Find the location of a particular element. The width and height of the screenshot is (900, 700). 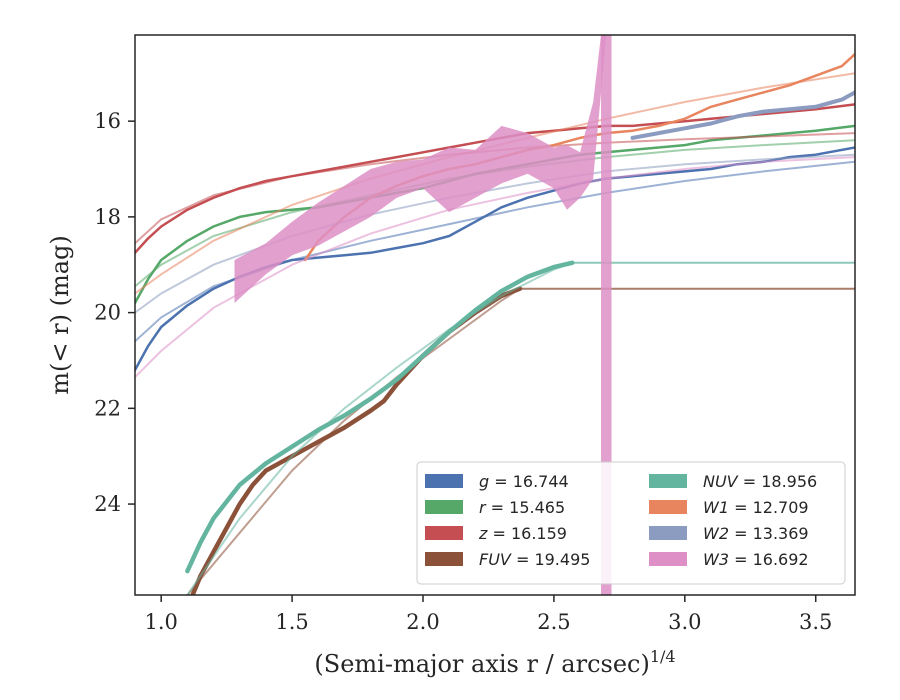

data-line-w2 is located at coordinates (742, 115).